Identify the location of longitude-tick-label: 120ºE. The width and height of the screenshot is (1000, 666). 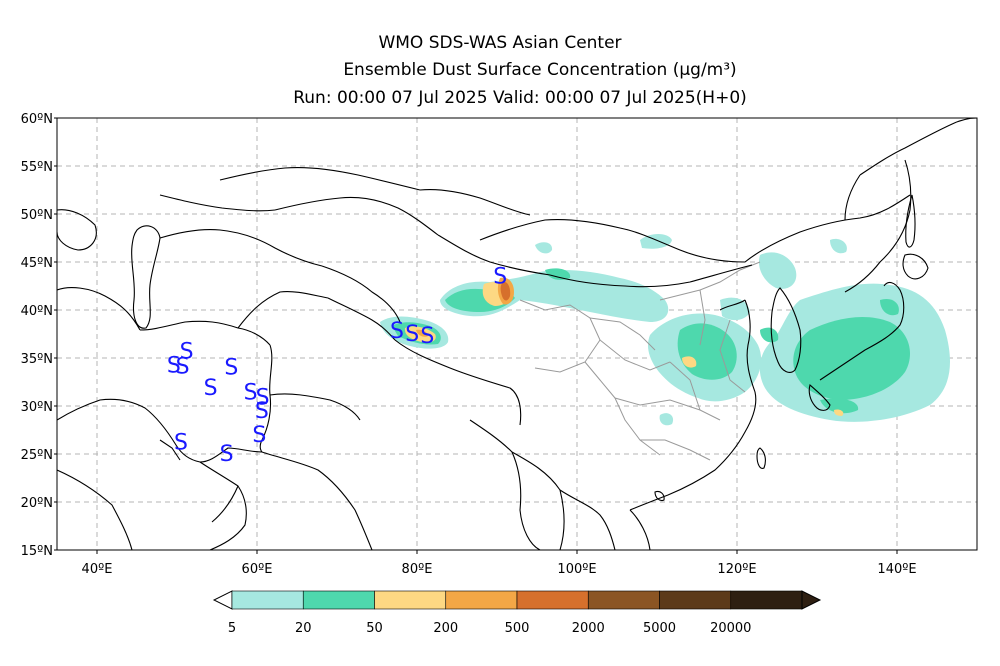
(736, 569).